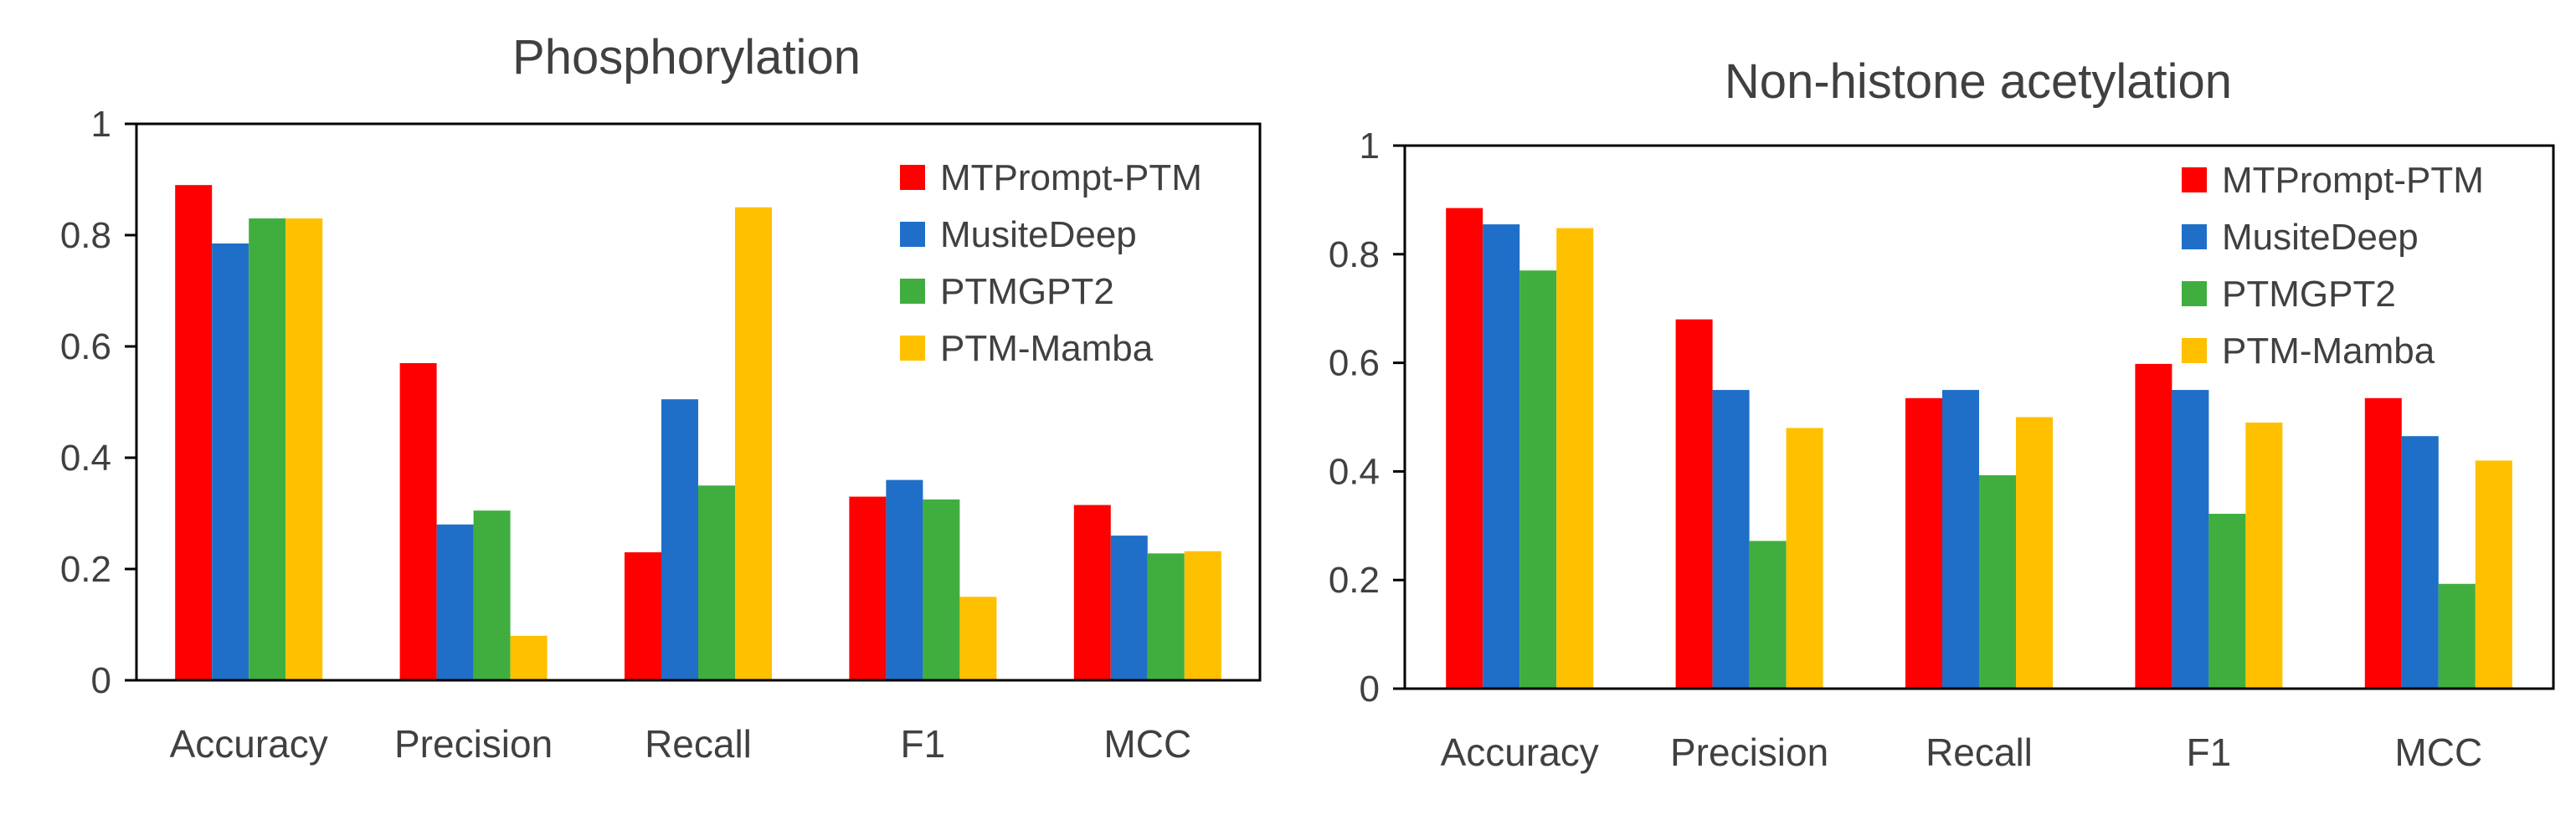 The height and width of the screenshot is (815, 2576). I want to click on chart2-x-category-label: Precision, so click(1749, 752).